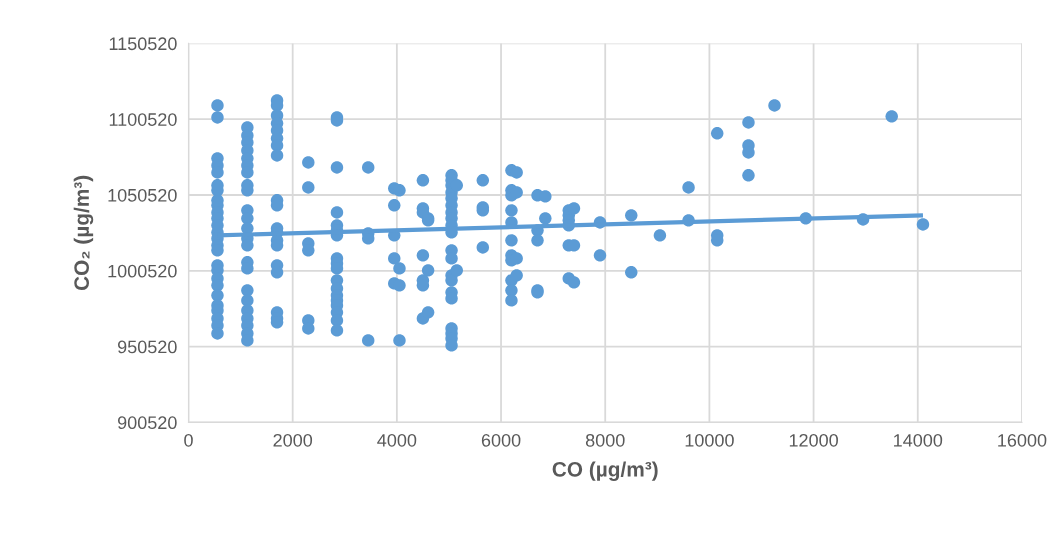  I want to click on x-tick-label: 0, so click(188, 440).